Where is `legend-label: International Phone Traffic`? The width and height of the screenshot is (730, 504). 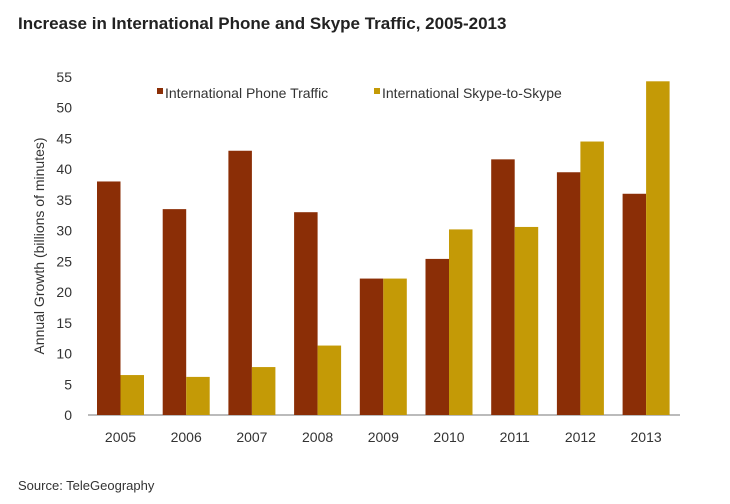
legend-label: International Phone Traffic is located at coordinates (246, 93).